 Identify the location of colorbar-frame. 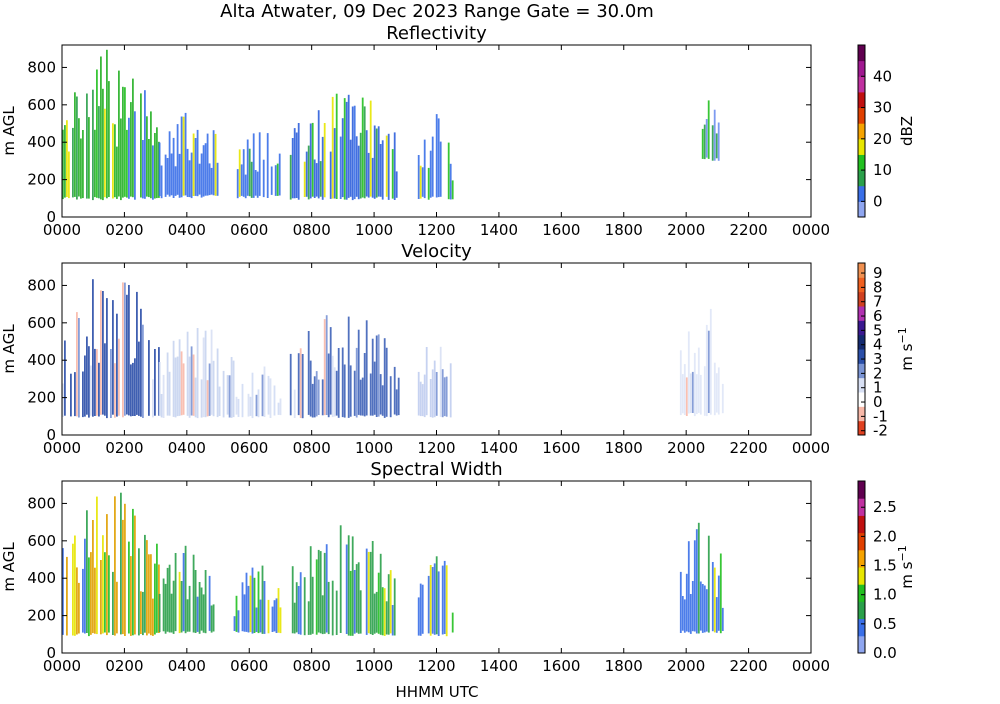
(861, 349).